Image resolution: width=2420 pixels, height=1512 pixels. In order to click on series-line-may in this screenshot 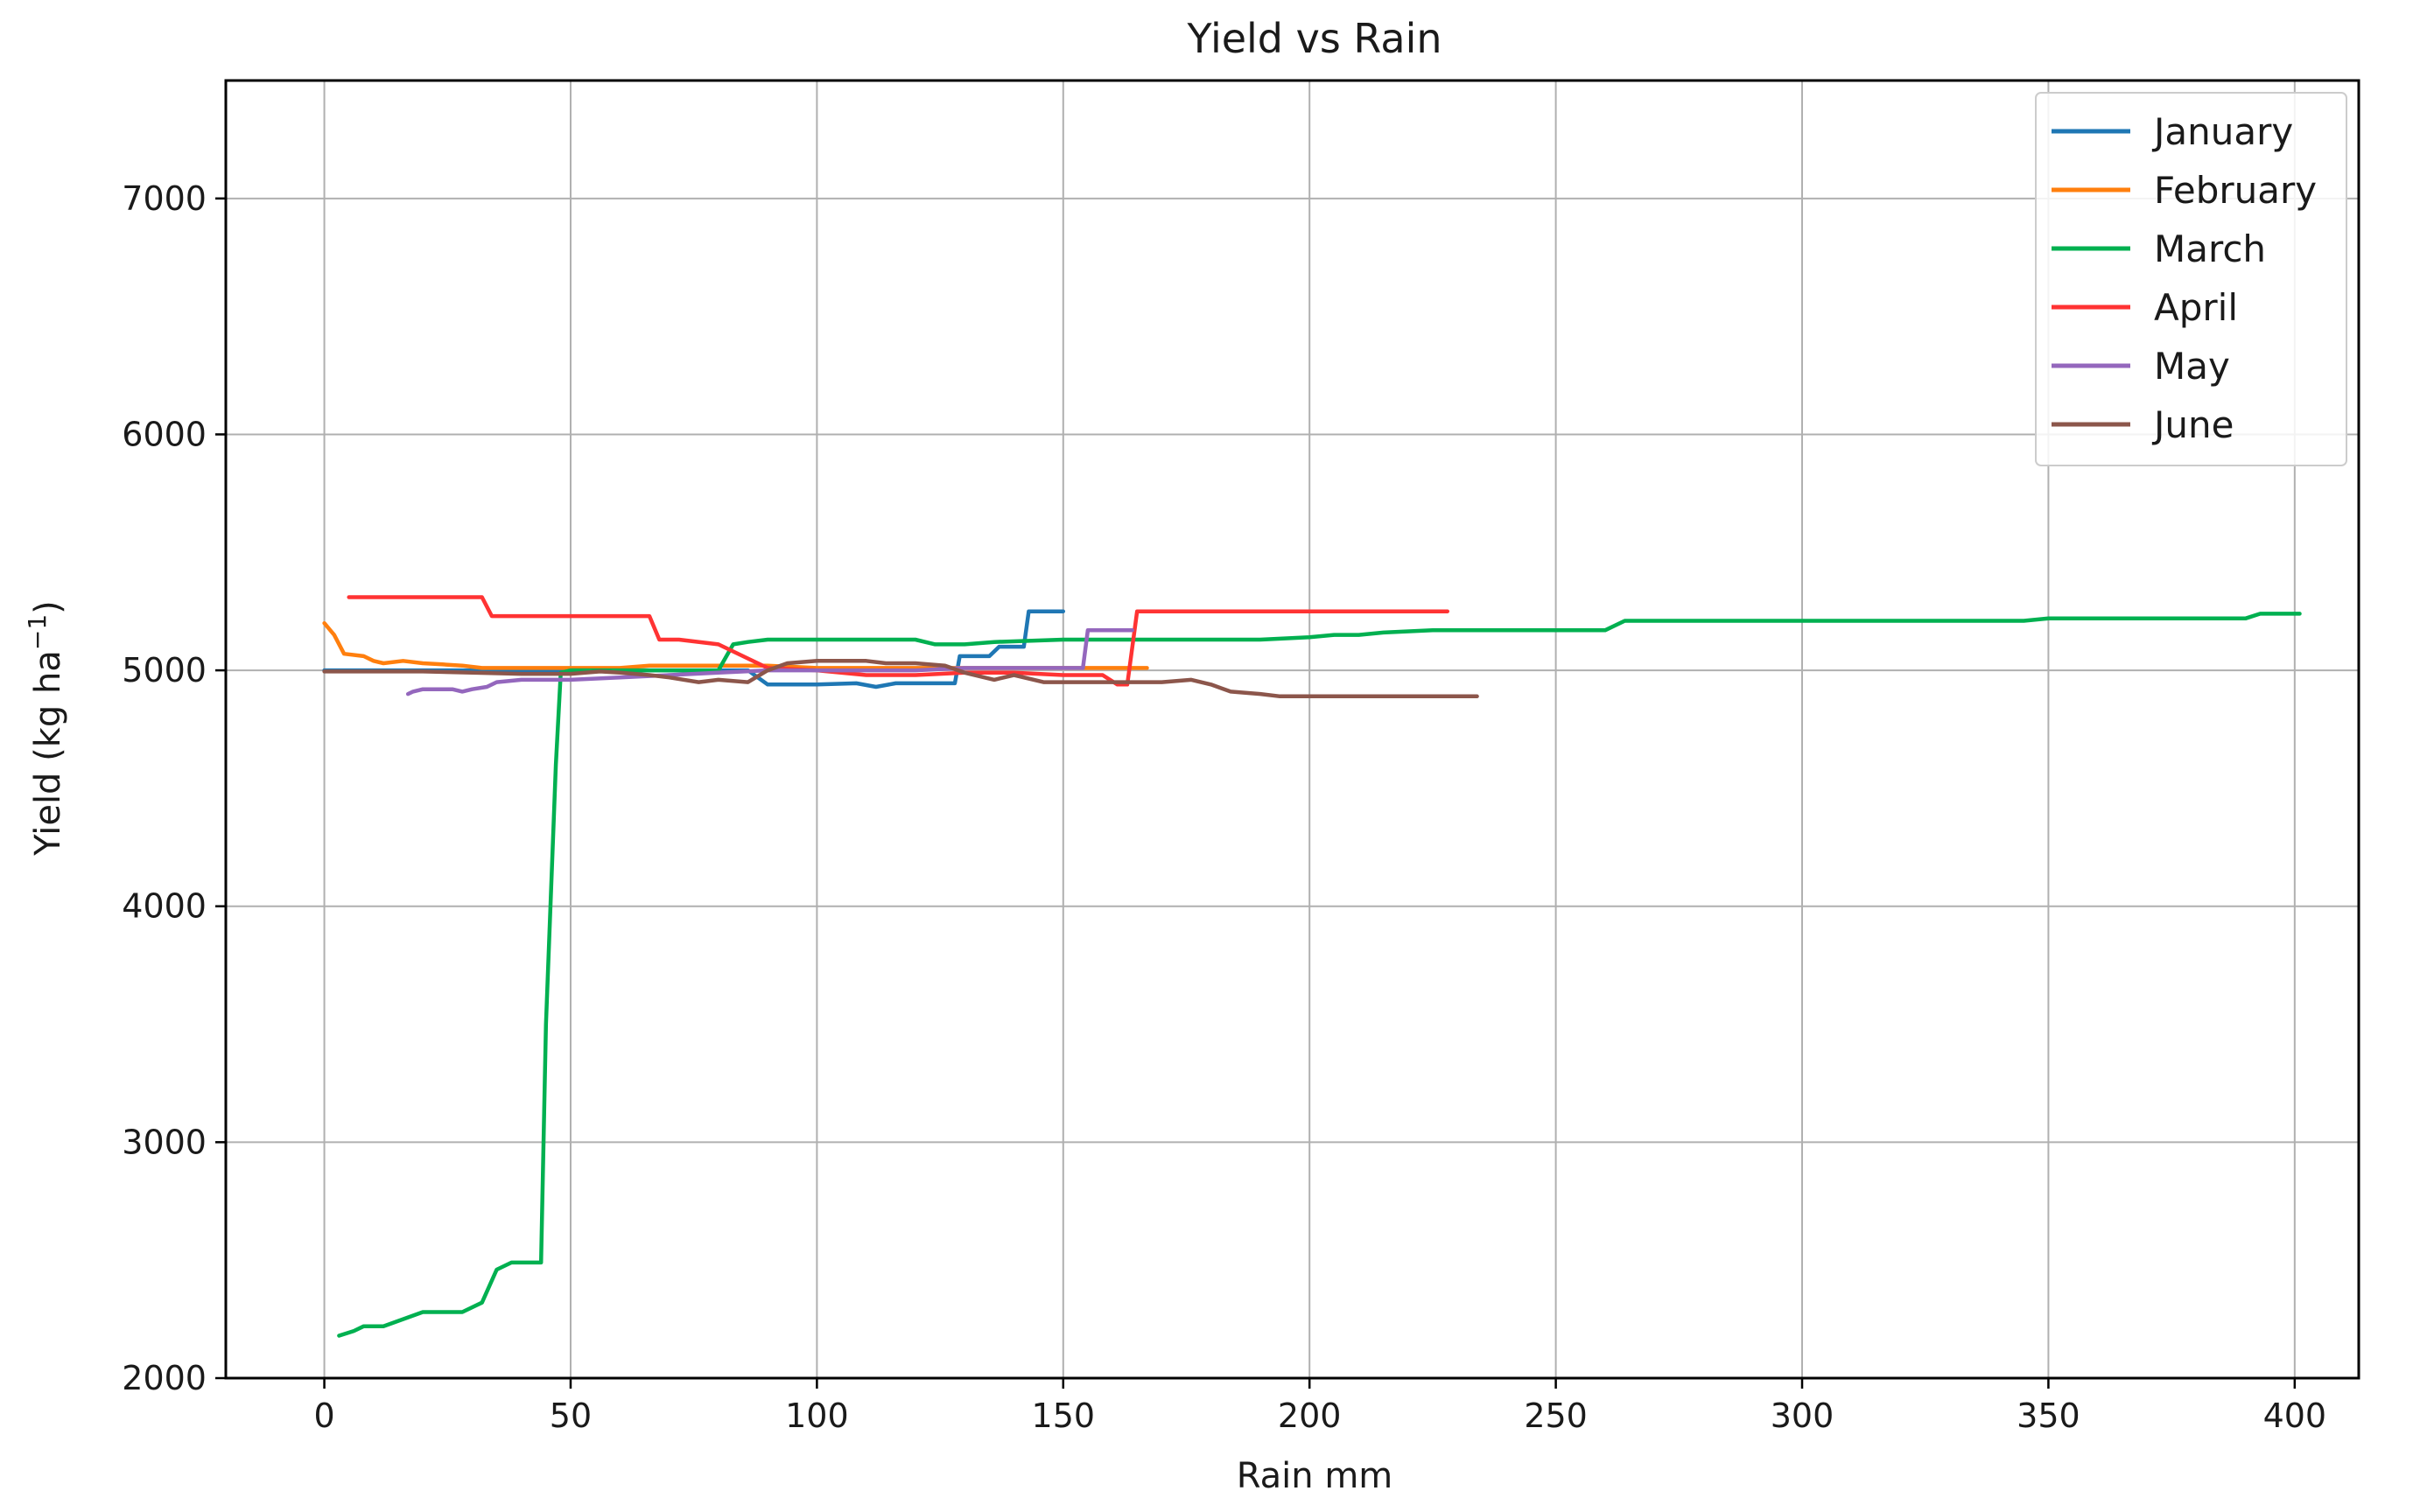, I will do `click(769, 662)`.